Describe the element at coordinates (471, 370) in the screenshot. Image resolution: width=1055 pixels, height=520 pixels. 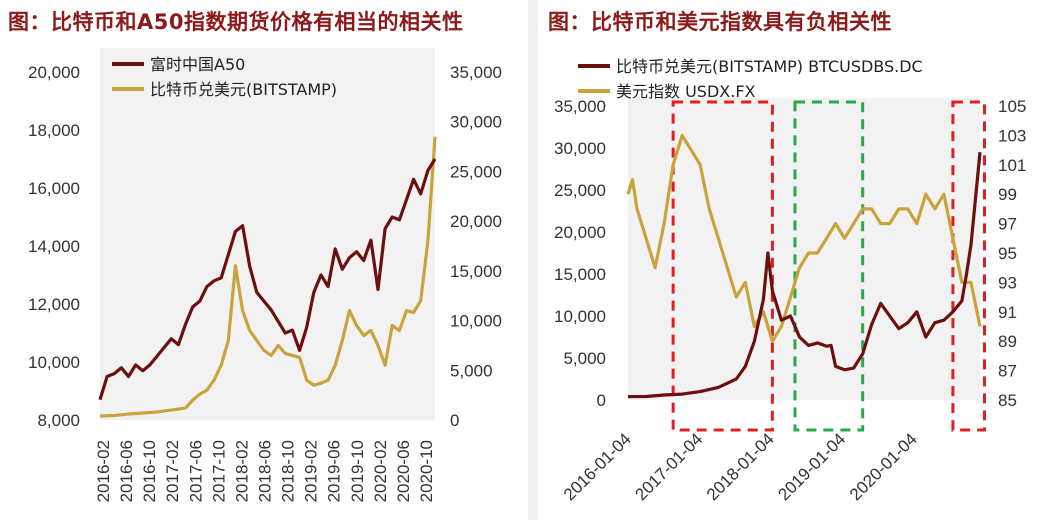
I see `y-right-tick-label: 5,000` at that location.